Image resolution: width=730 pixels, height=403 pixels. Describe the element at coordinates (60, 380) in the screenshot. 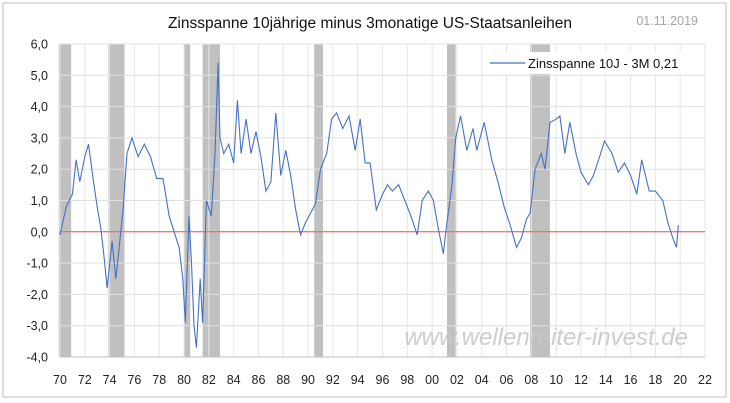

I see `x-tick-label: 70` at that location.